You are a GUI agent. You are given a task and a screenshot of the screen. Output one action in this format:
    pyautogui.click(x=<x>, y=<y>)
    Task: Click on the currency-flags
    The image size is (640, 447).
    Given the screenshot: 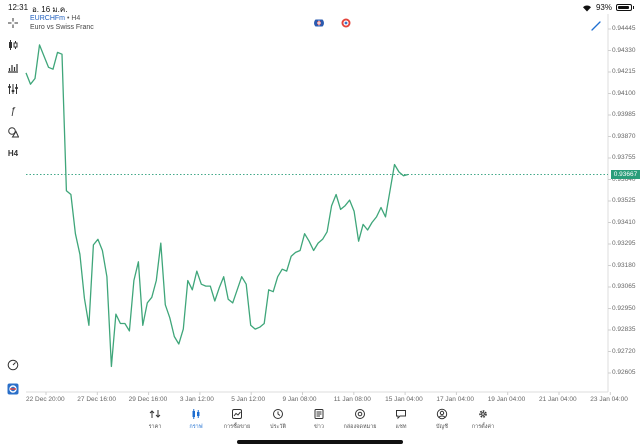 What is the action you would take?
    pyautogui.click(x=332, y=23)
    